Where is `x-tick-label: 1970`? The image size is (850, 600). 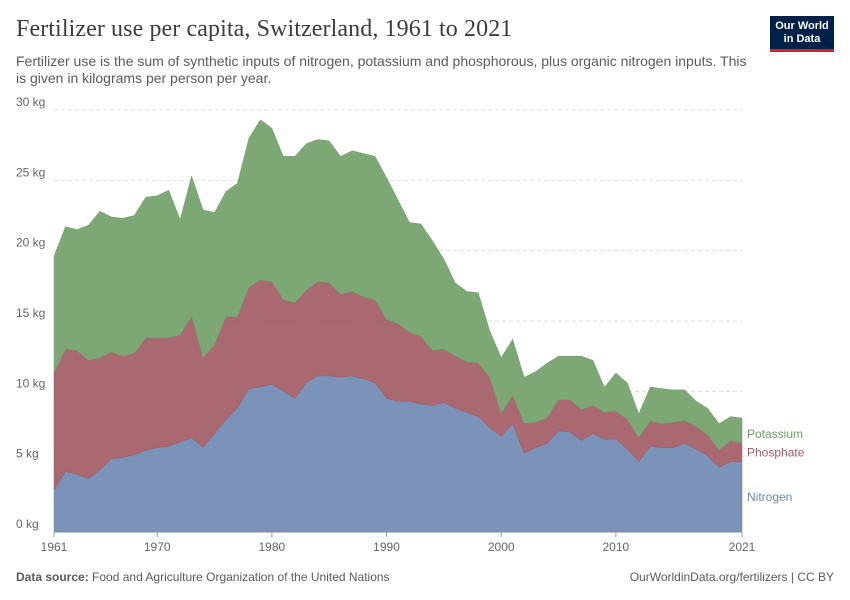
x-tick-label: 1970 is located at coordinates (157, 547).